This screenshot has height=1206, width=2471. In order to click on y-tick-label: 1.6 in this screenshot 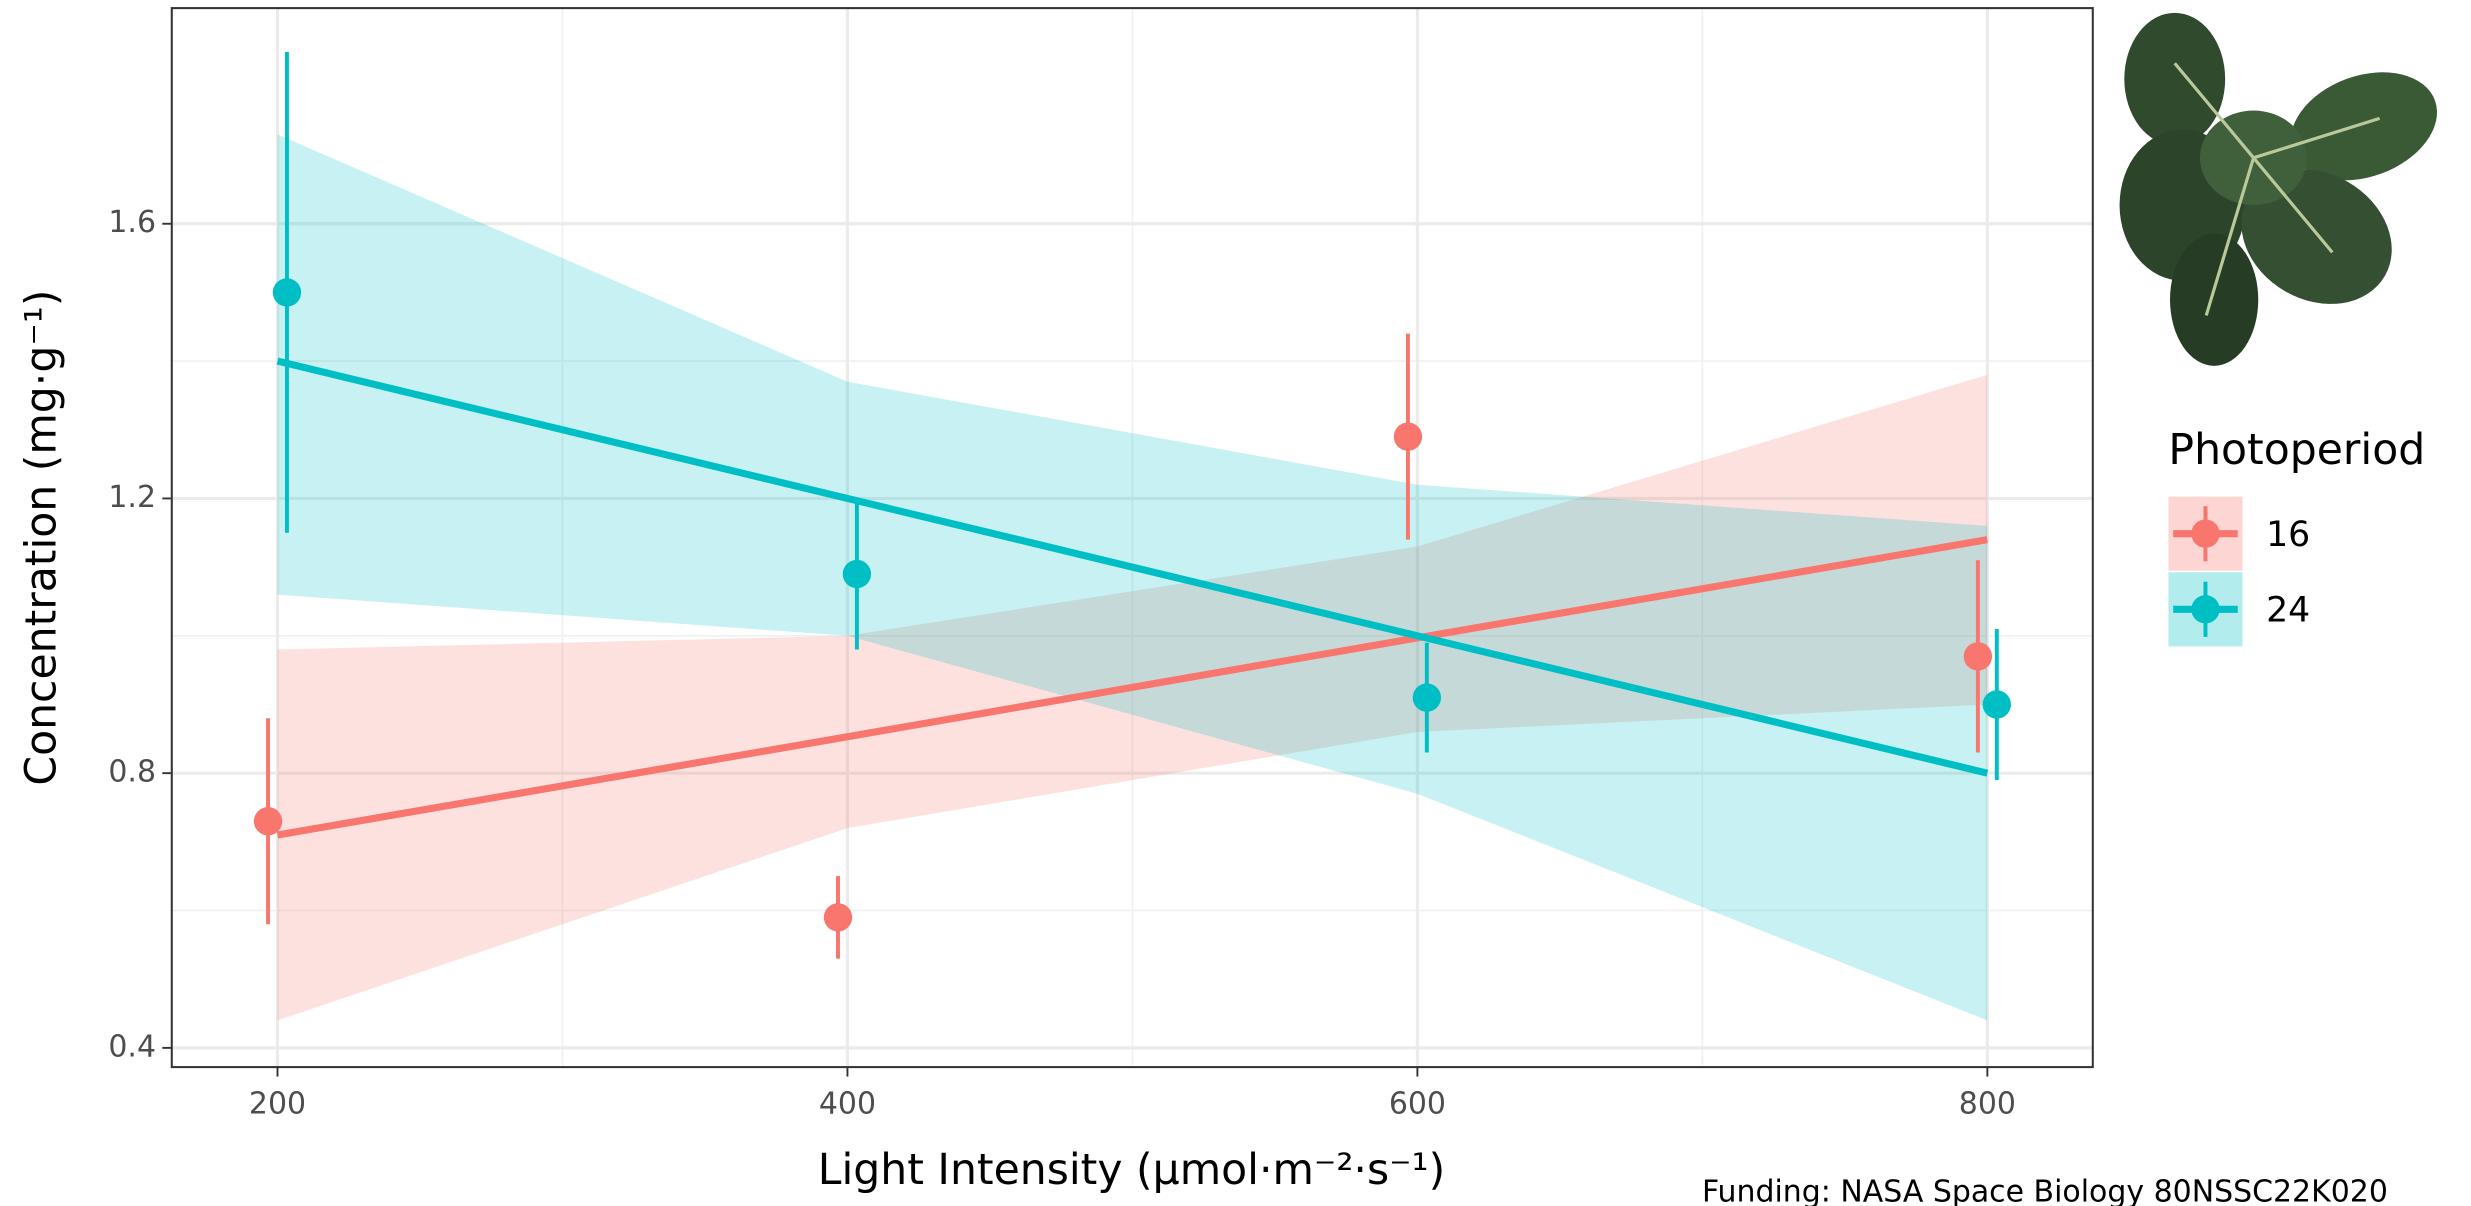, I will do `click(132, 222)`.